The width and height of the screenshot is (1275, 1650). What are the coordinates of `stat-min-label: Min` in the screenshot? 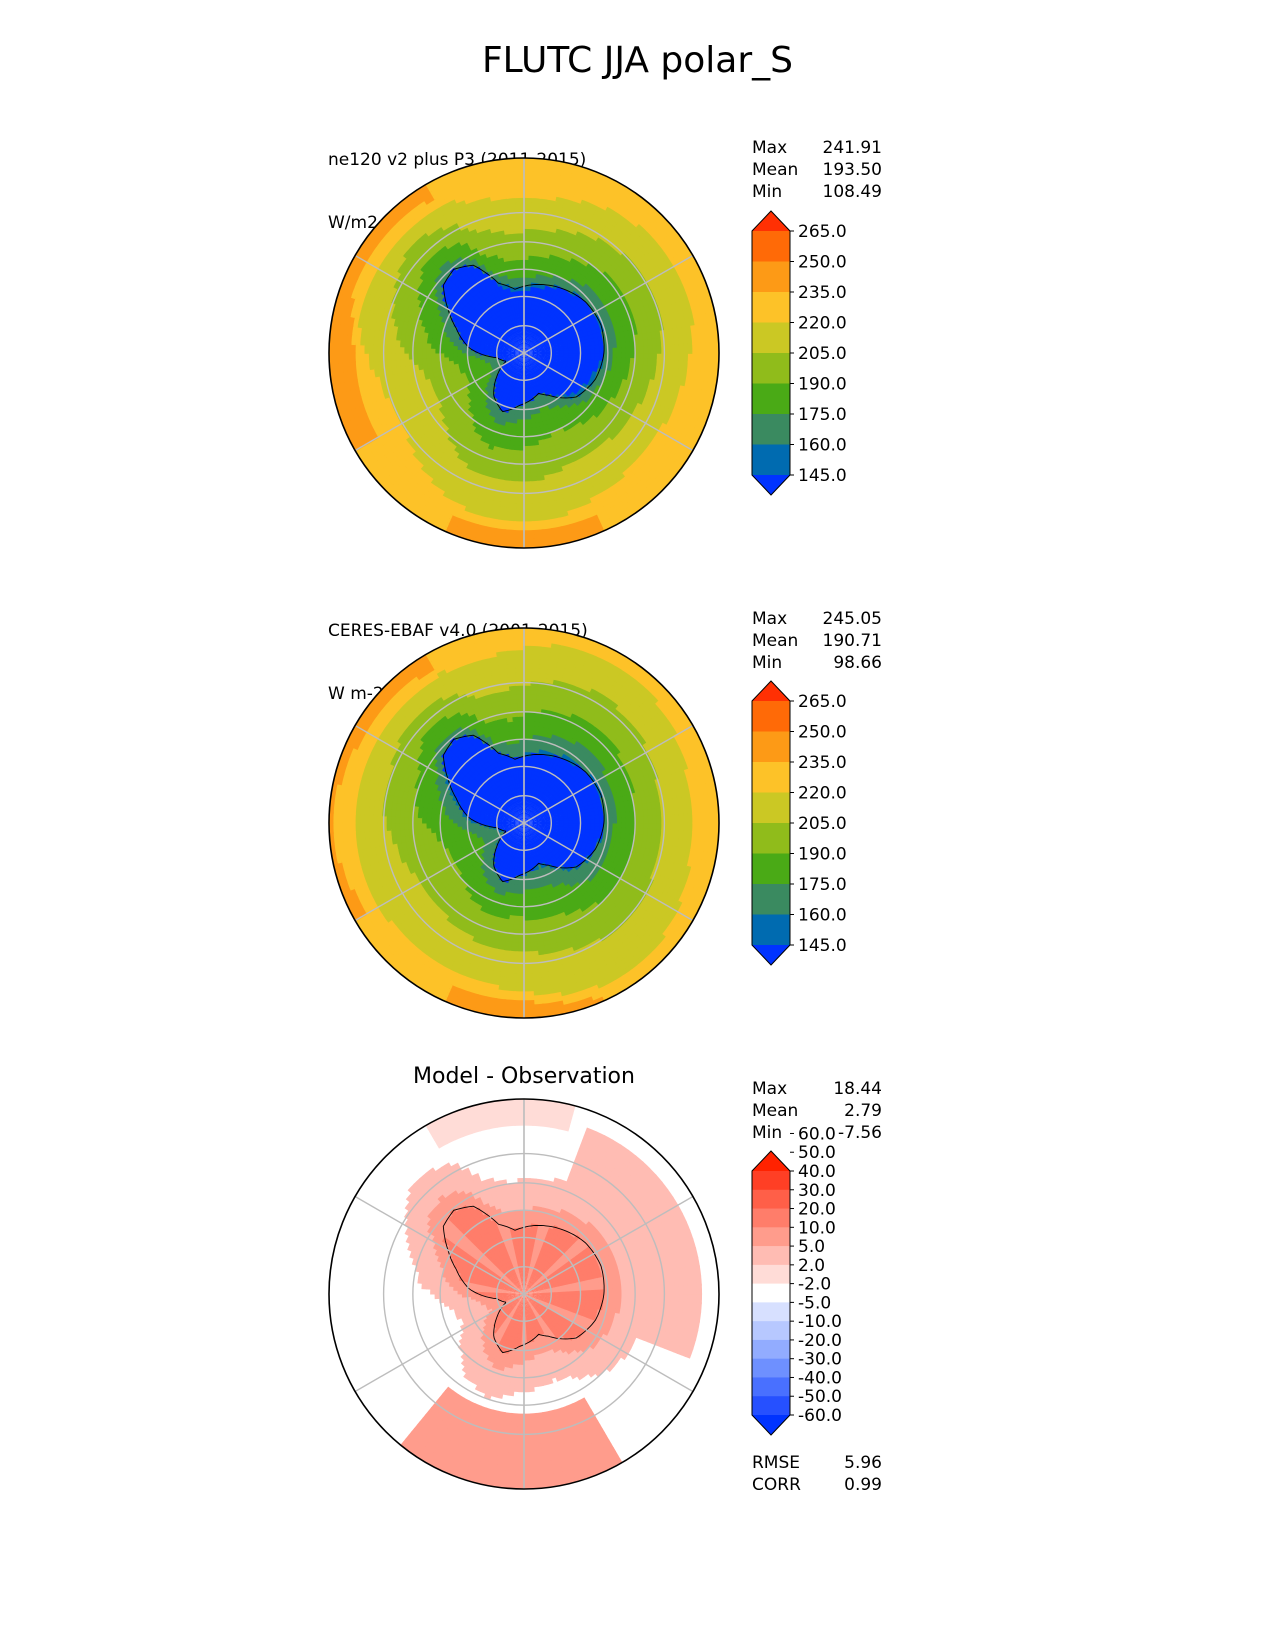 It's located at (767, 192).